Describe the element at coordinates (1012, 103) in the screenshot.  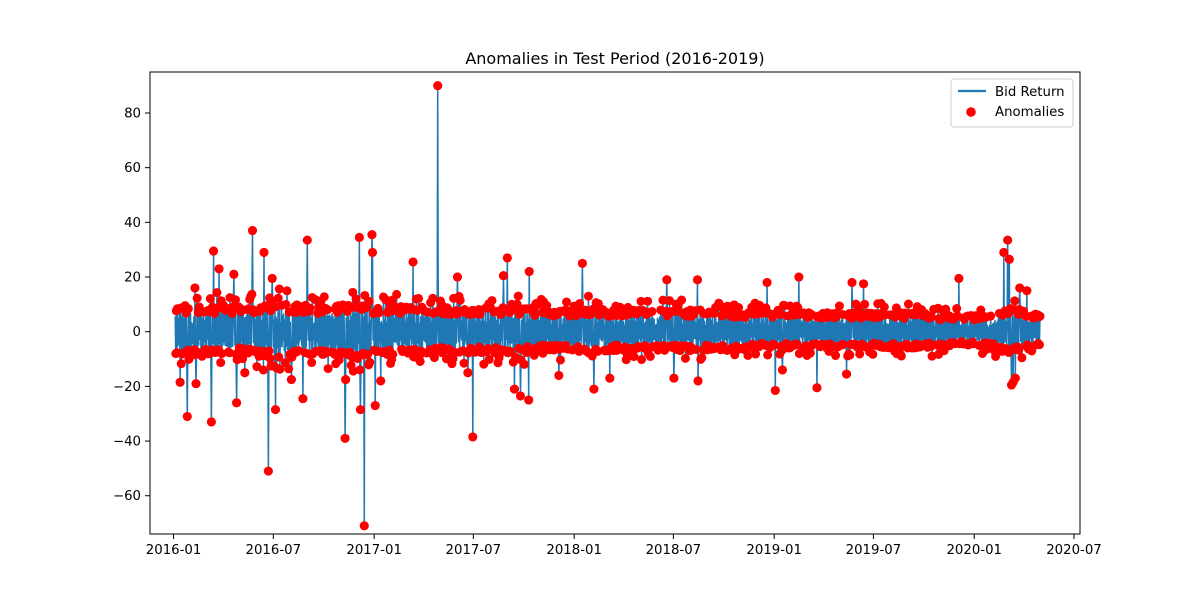
I see `legend: Bid Return Anomalies` at that location.